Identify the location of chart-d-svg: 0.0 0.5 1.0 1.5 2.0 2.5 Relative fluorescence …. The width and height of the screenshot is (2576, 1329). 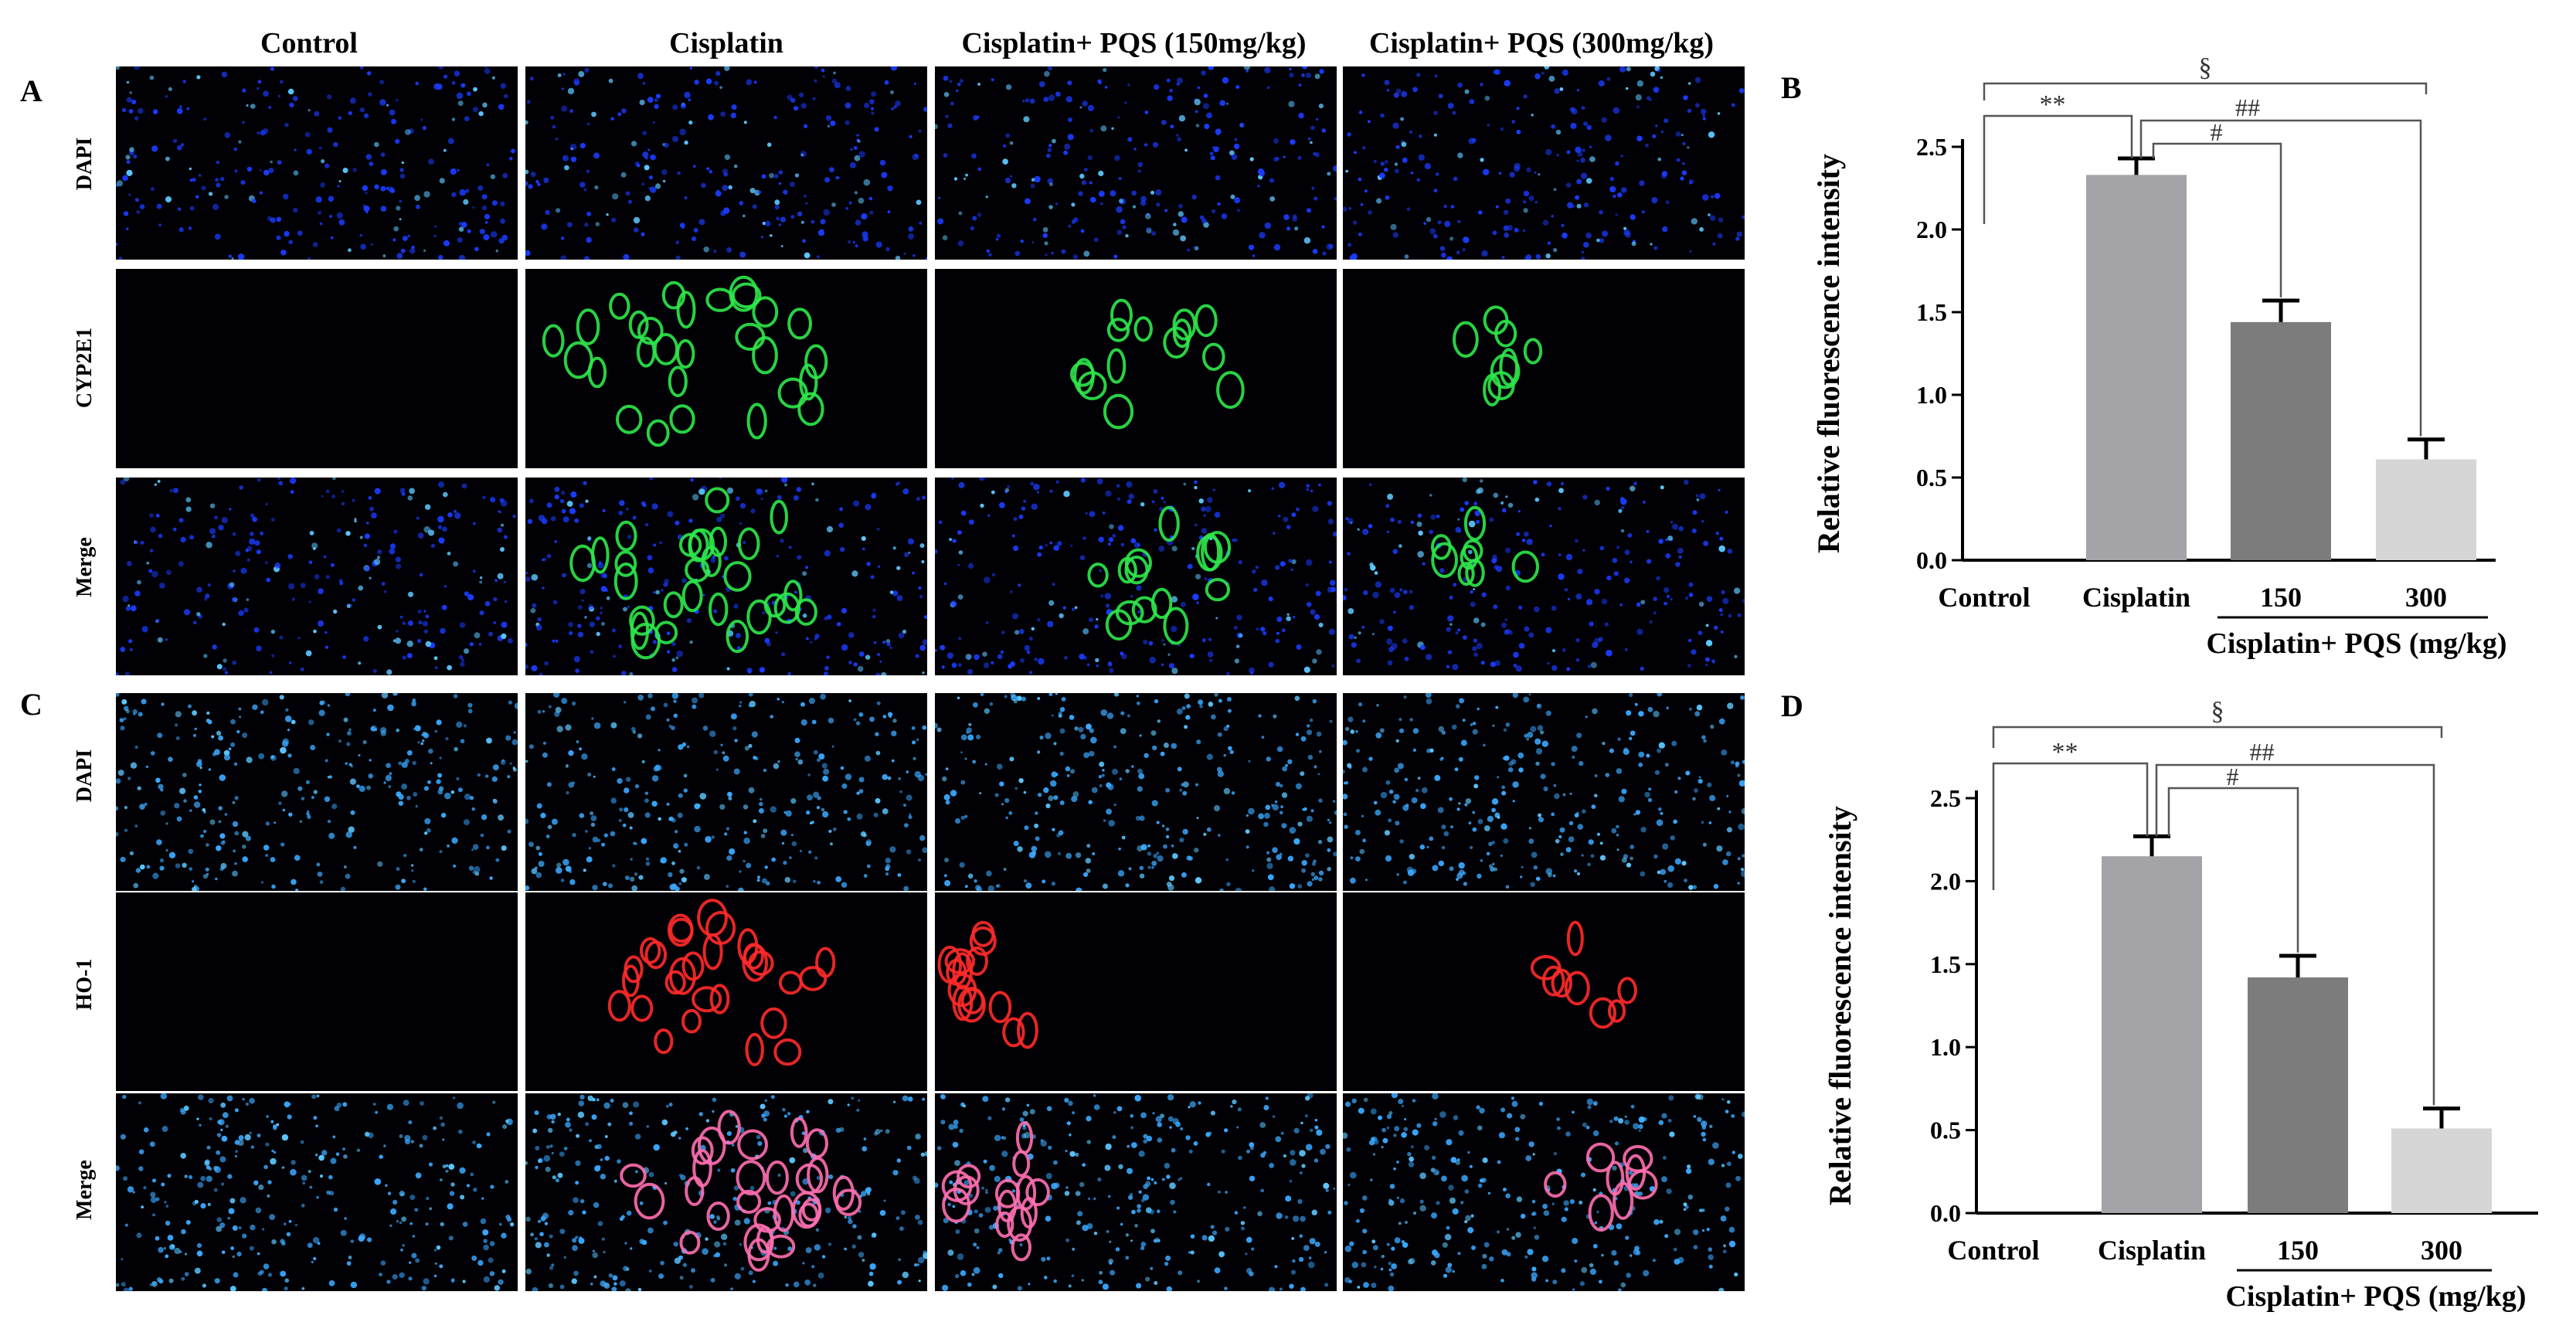
(2180, 1005).